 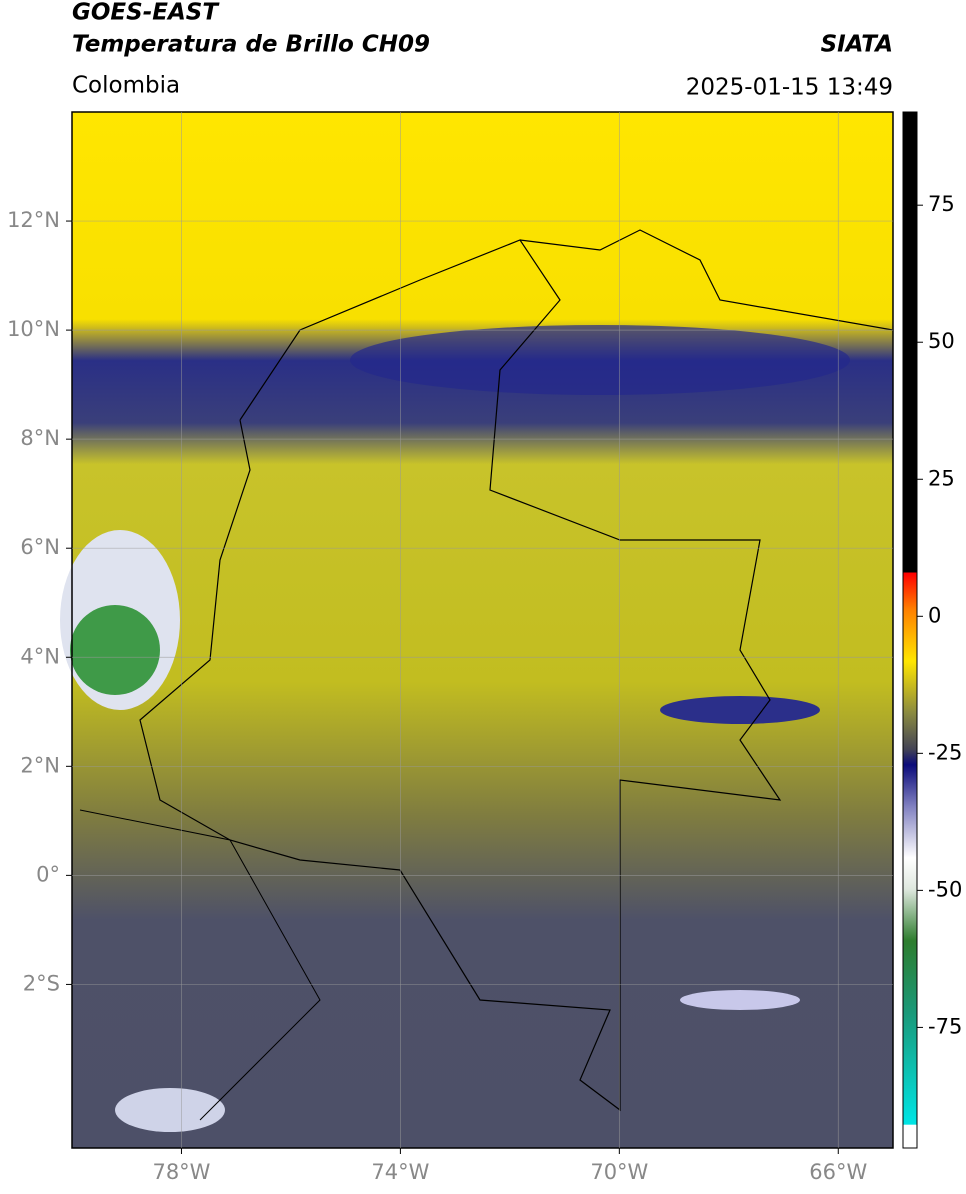 What do you see at coordinates (857, 45) in the screenshot?
I see `source: SIATA` at bounding box center [857, 45].